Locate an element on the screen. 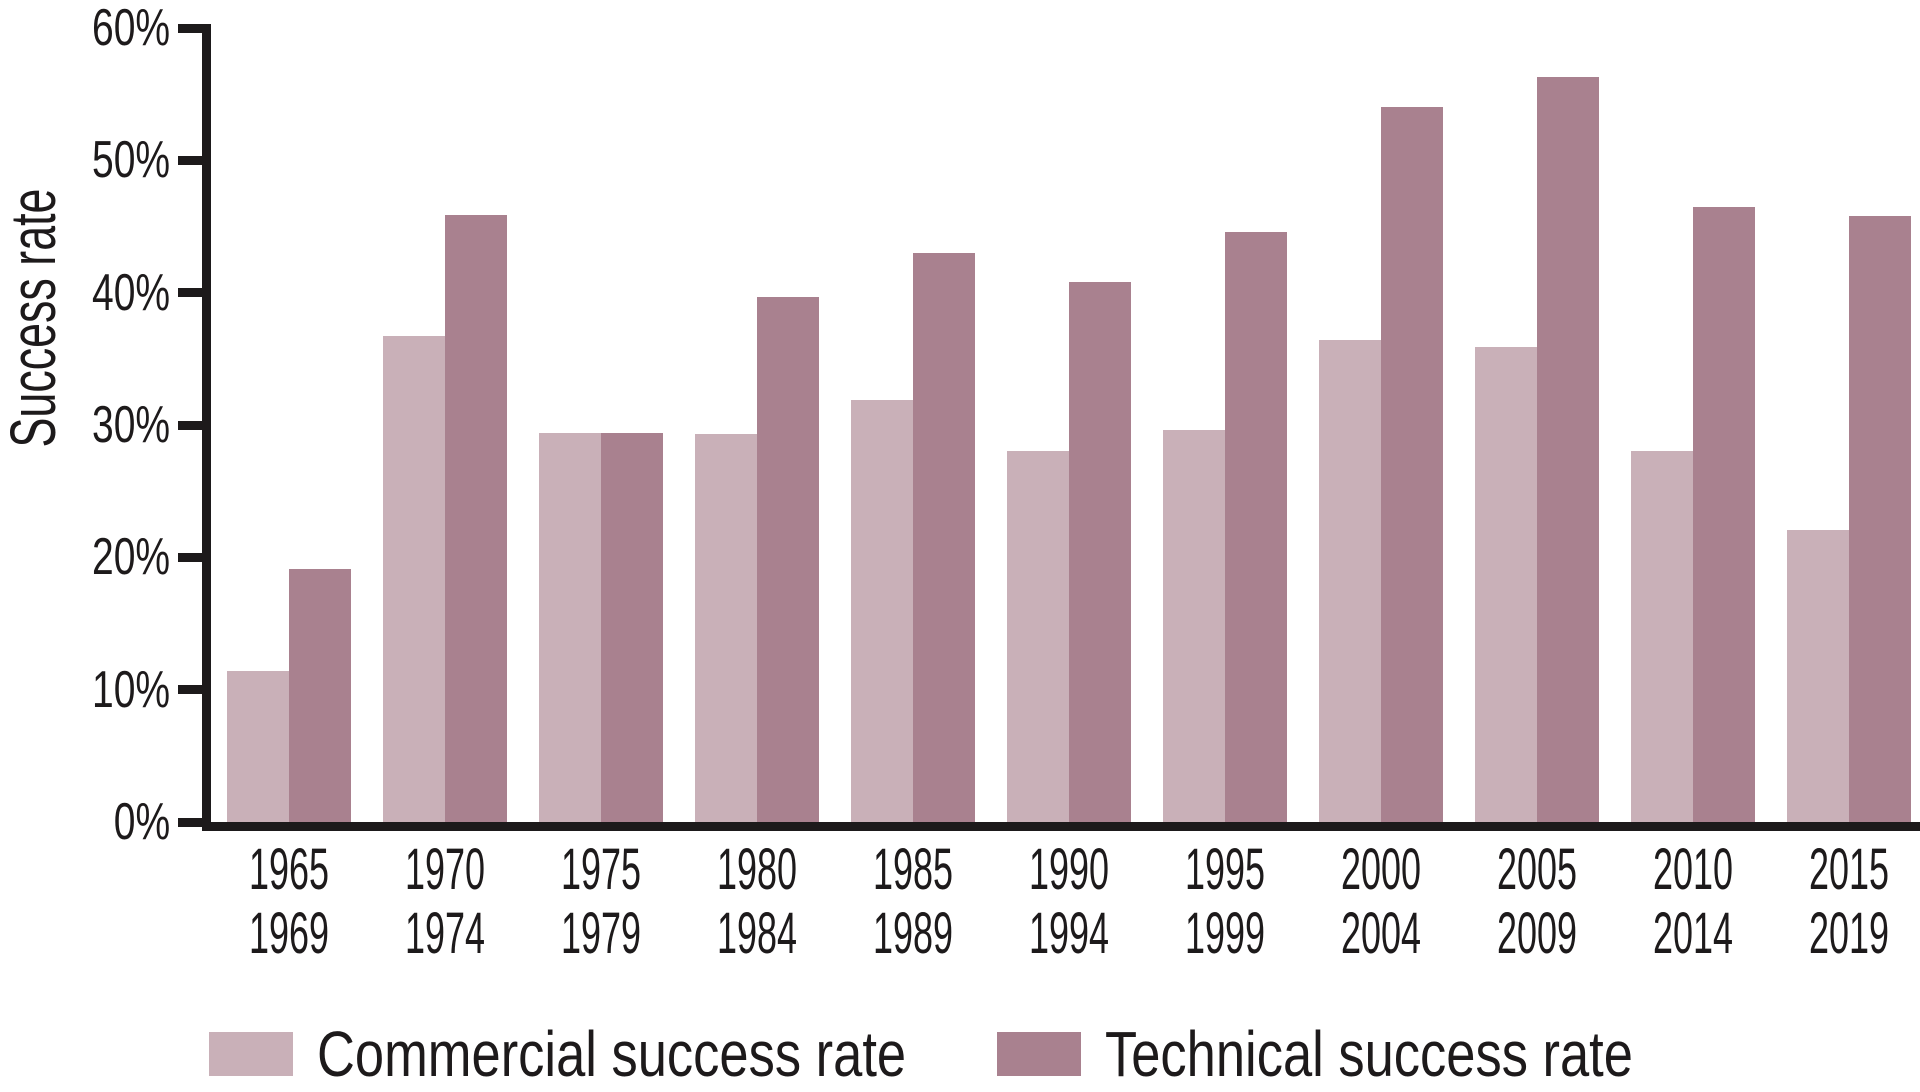  x-tick-label-line: 1999 is located at coordinates (1225, 933).